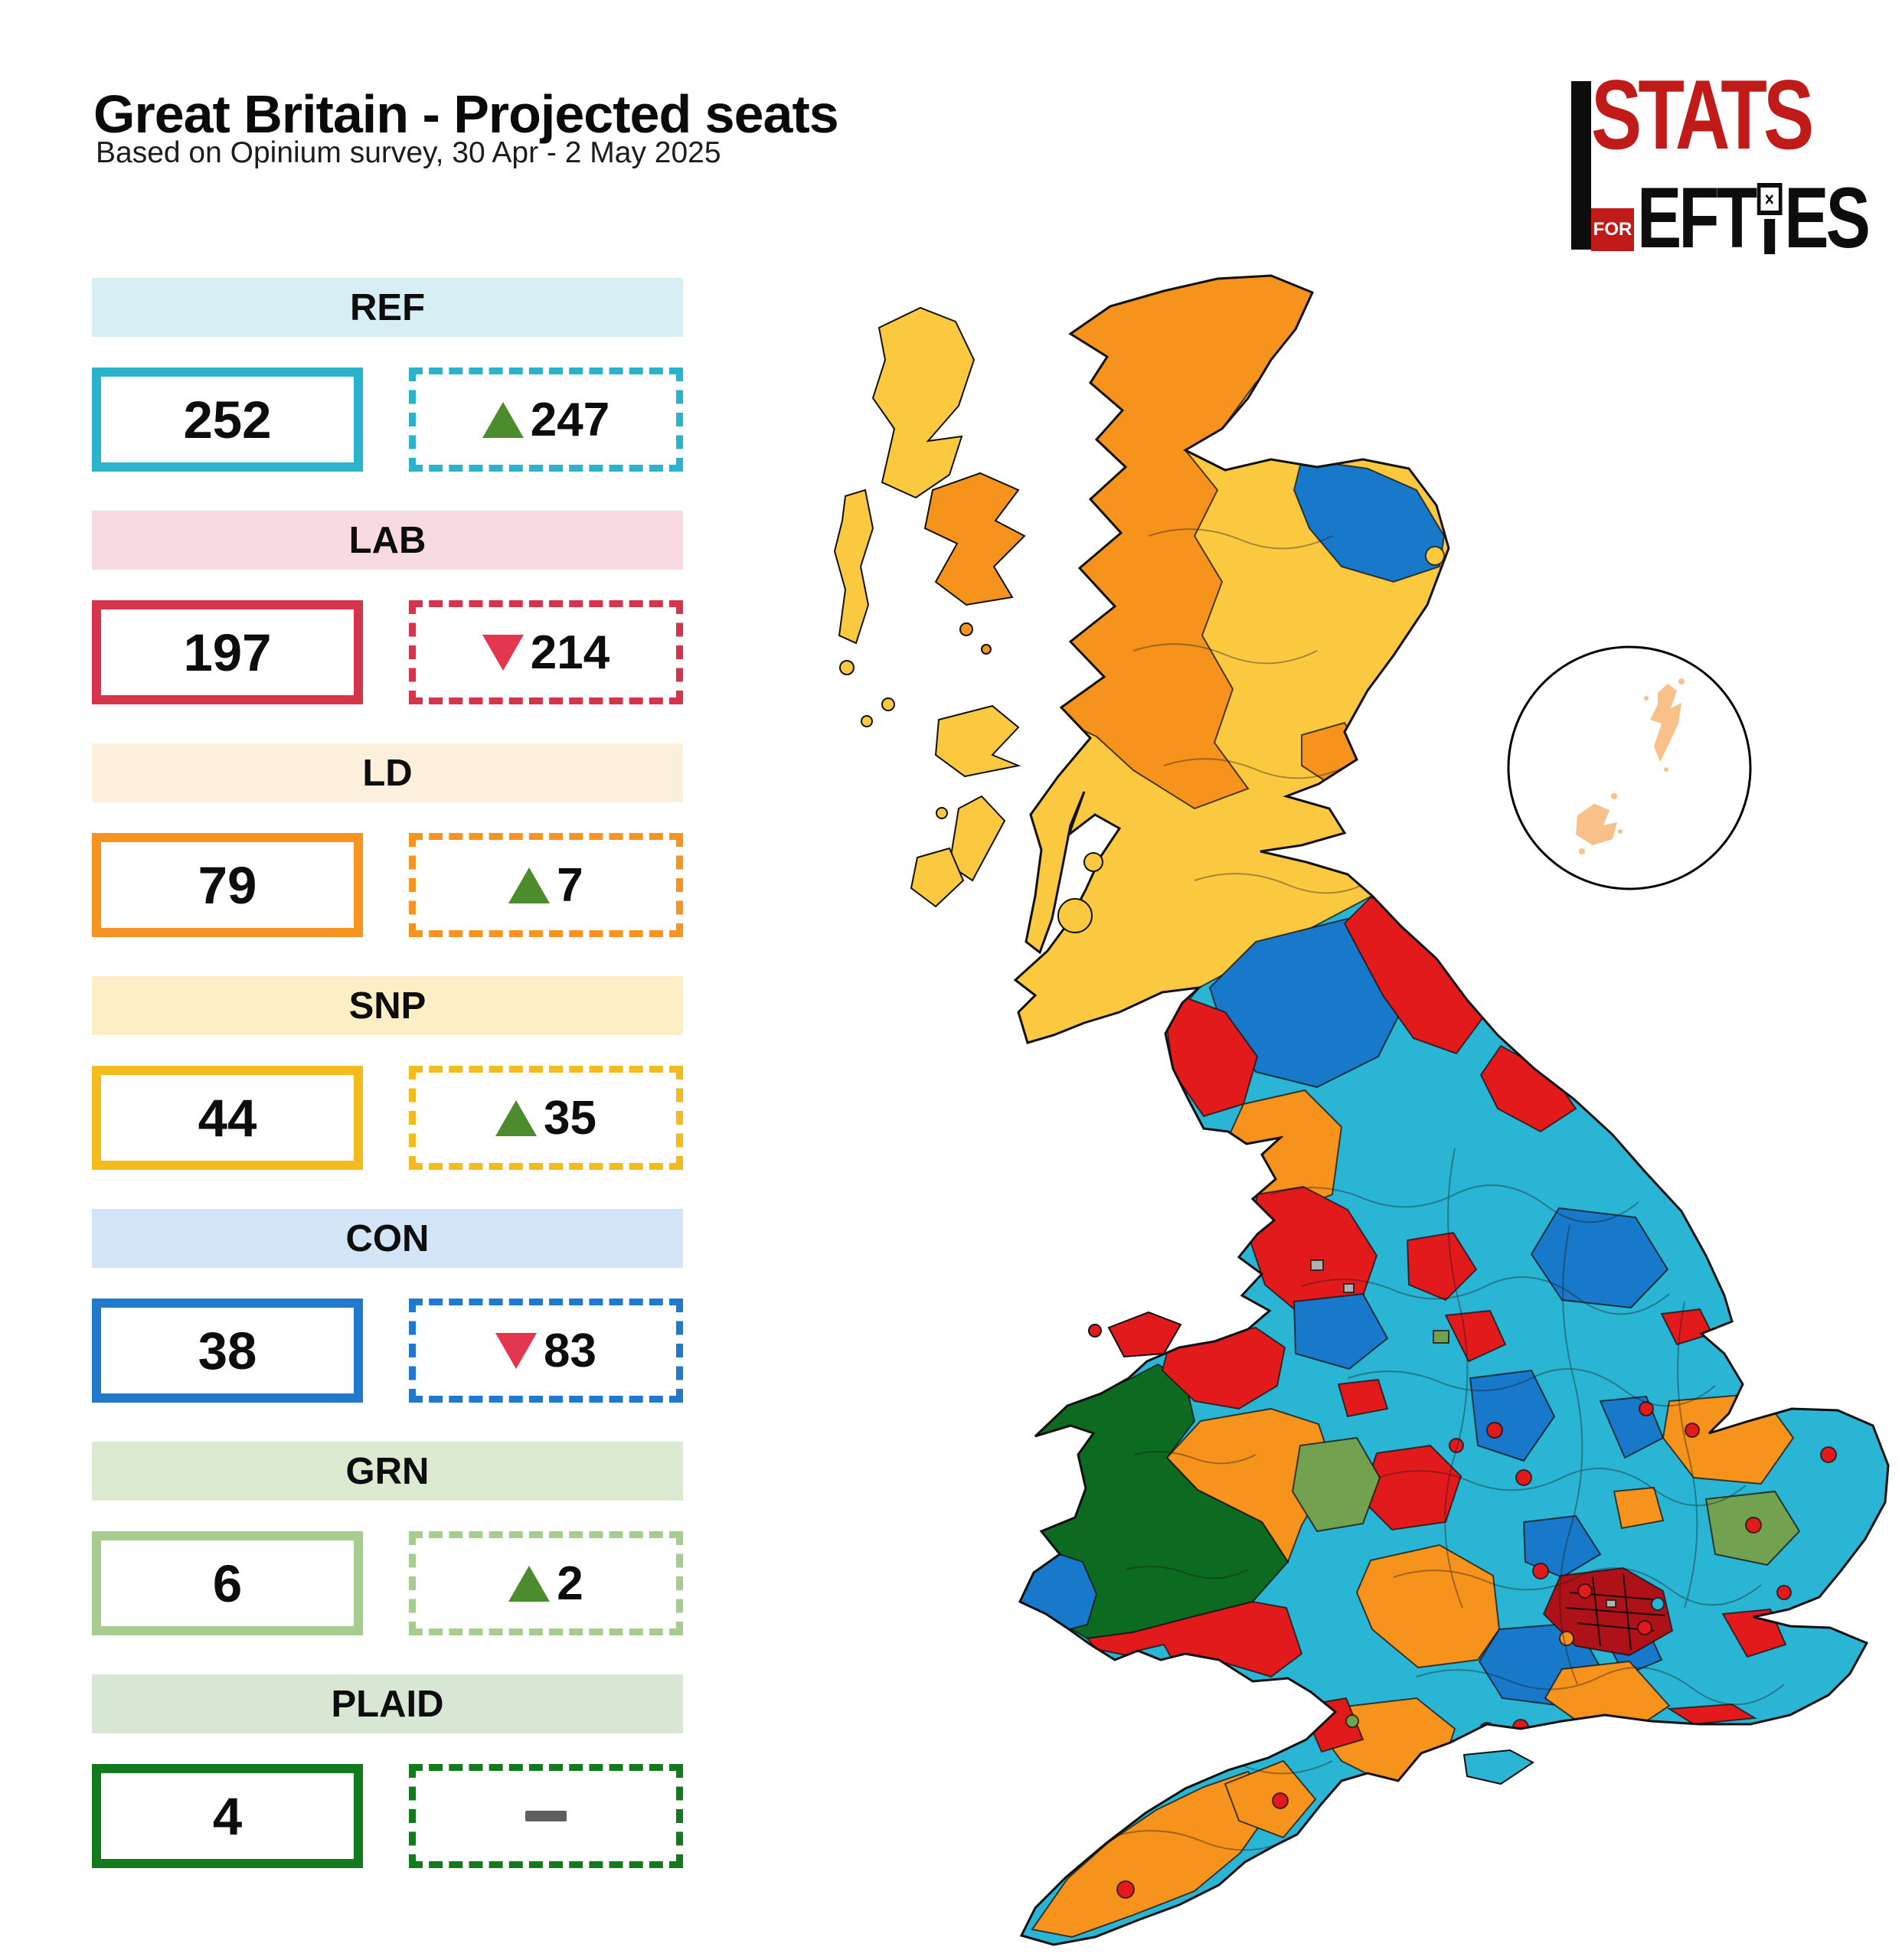 The image size is (1902, 1960). What do you see at coordinates (387, 394) in the screenshot?
I see `party-section-ref: REF 252 247` at bounding box center [387, 394].